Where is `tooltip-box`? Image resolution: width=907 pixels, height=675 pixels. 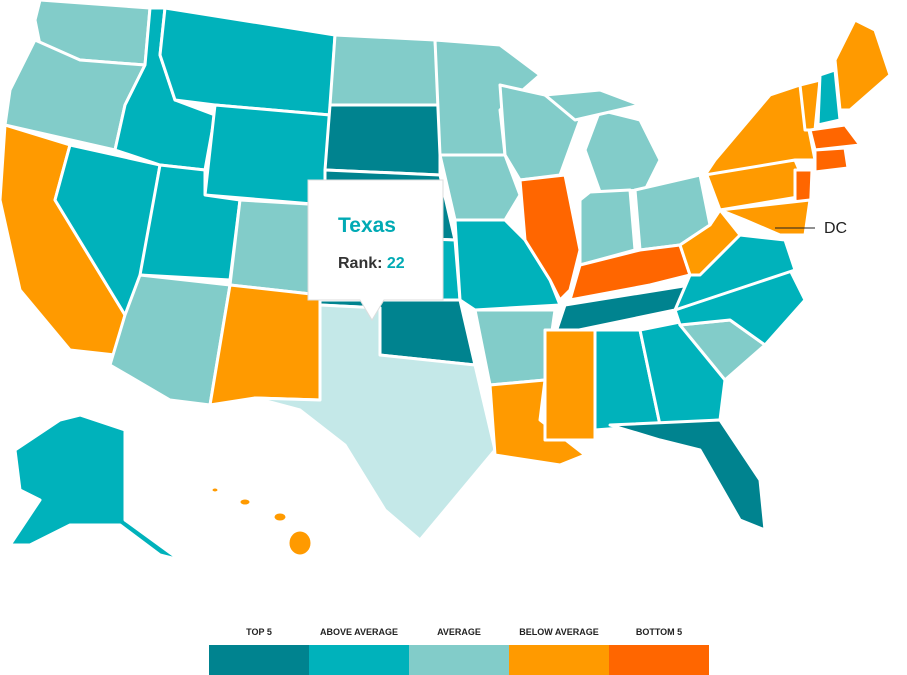
tooltip-box is located at coordinates (375, 250).